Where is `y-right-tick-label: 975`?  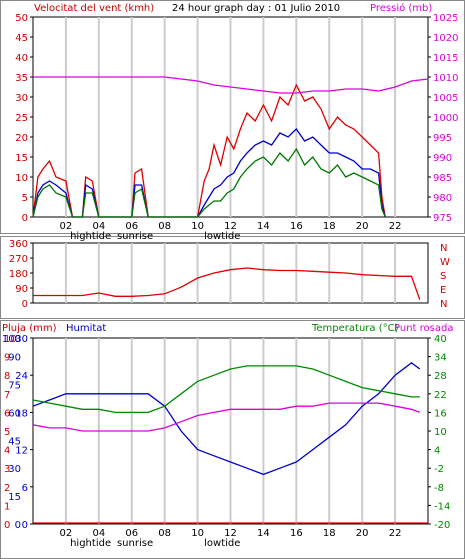
y-right-tick-label: 975 is located at coordinates (442, 218).